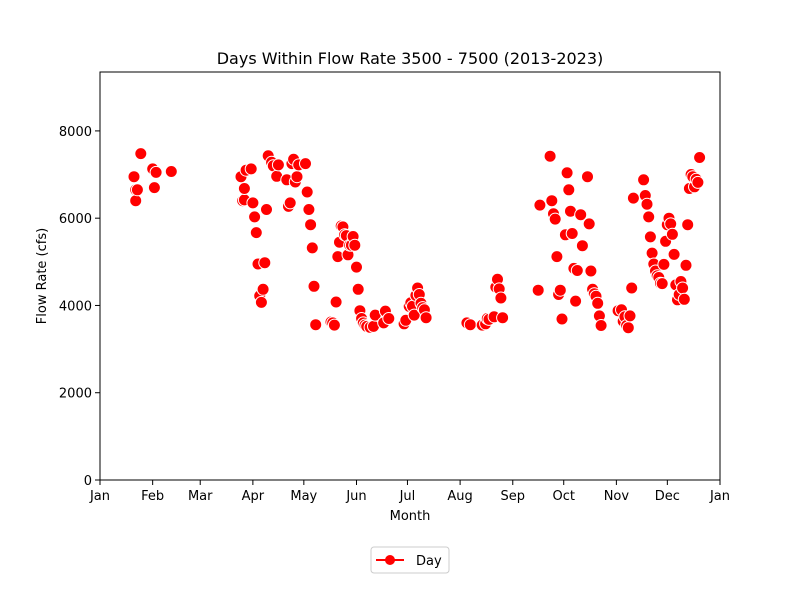  I want to click on x-tick-label: Mar, so click(200, 496).